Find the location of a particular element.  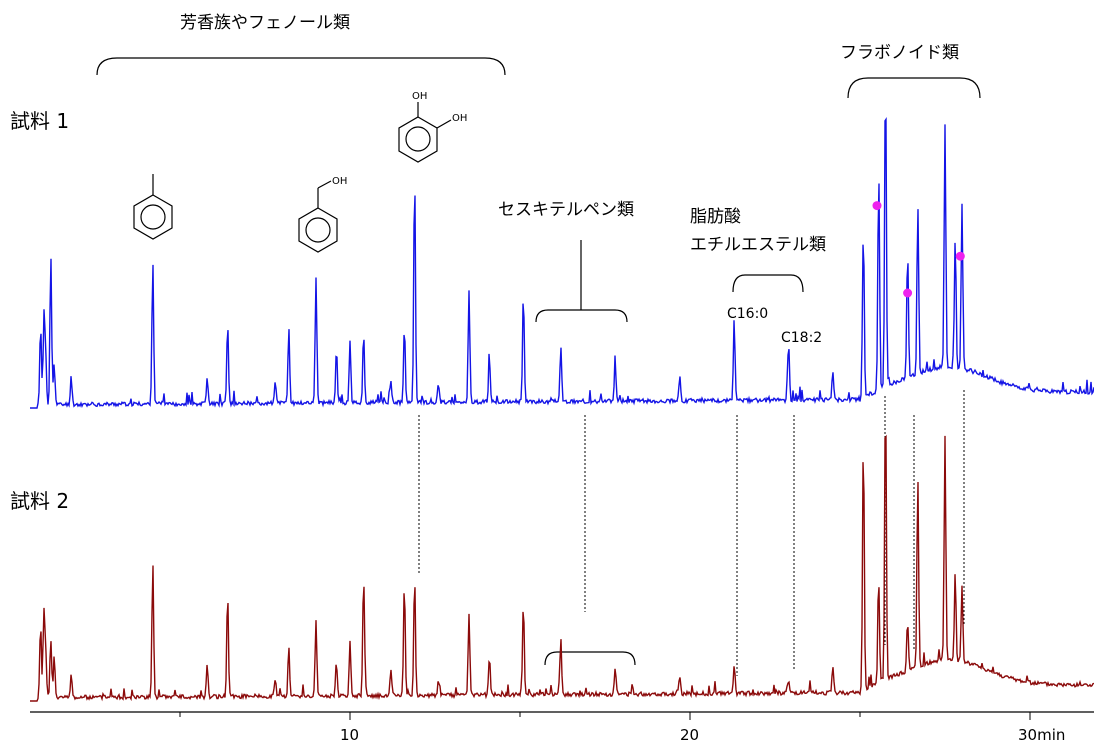

x-tick-label-20: 20 is located at coordinates (689, 735).